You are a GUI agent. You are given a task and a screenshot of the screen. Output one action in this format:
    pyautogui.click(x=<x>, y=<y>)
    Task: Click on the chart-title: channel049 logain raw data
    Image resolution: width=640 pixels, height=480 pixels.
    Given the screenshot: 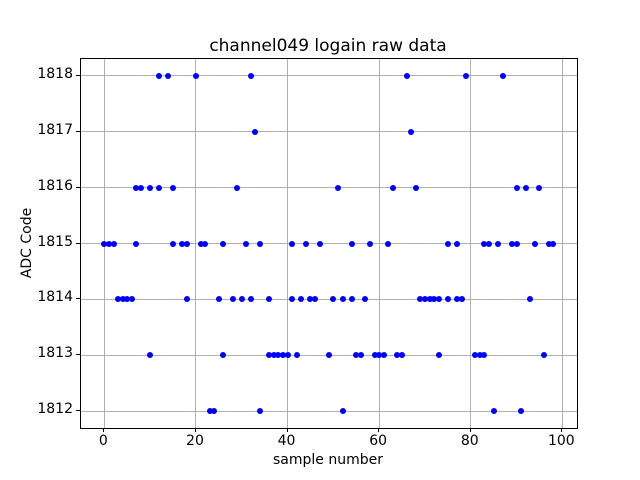 What is the action you would take?
    pyautogui.click(x=328, y=46)
    